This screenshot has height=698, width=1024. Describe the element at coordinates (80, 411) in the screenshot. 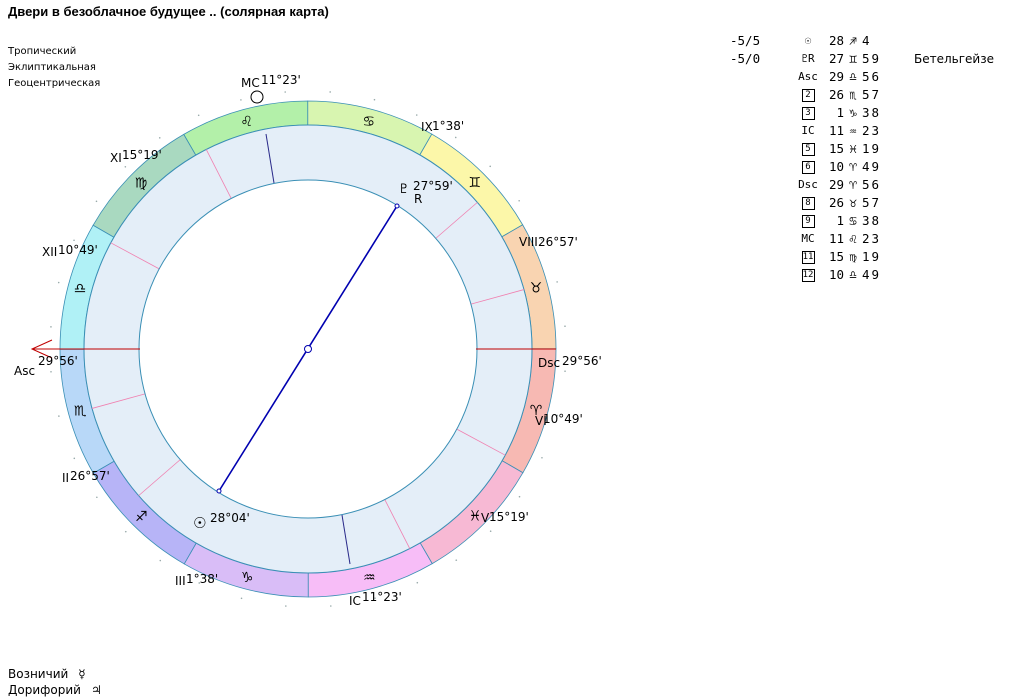

I see `scorpio-icon: ♏` at that location.